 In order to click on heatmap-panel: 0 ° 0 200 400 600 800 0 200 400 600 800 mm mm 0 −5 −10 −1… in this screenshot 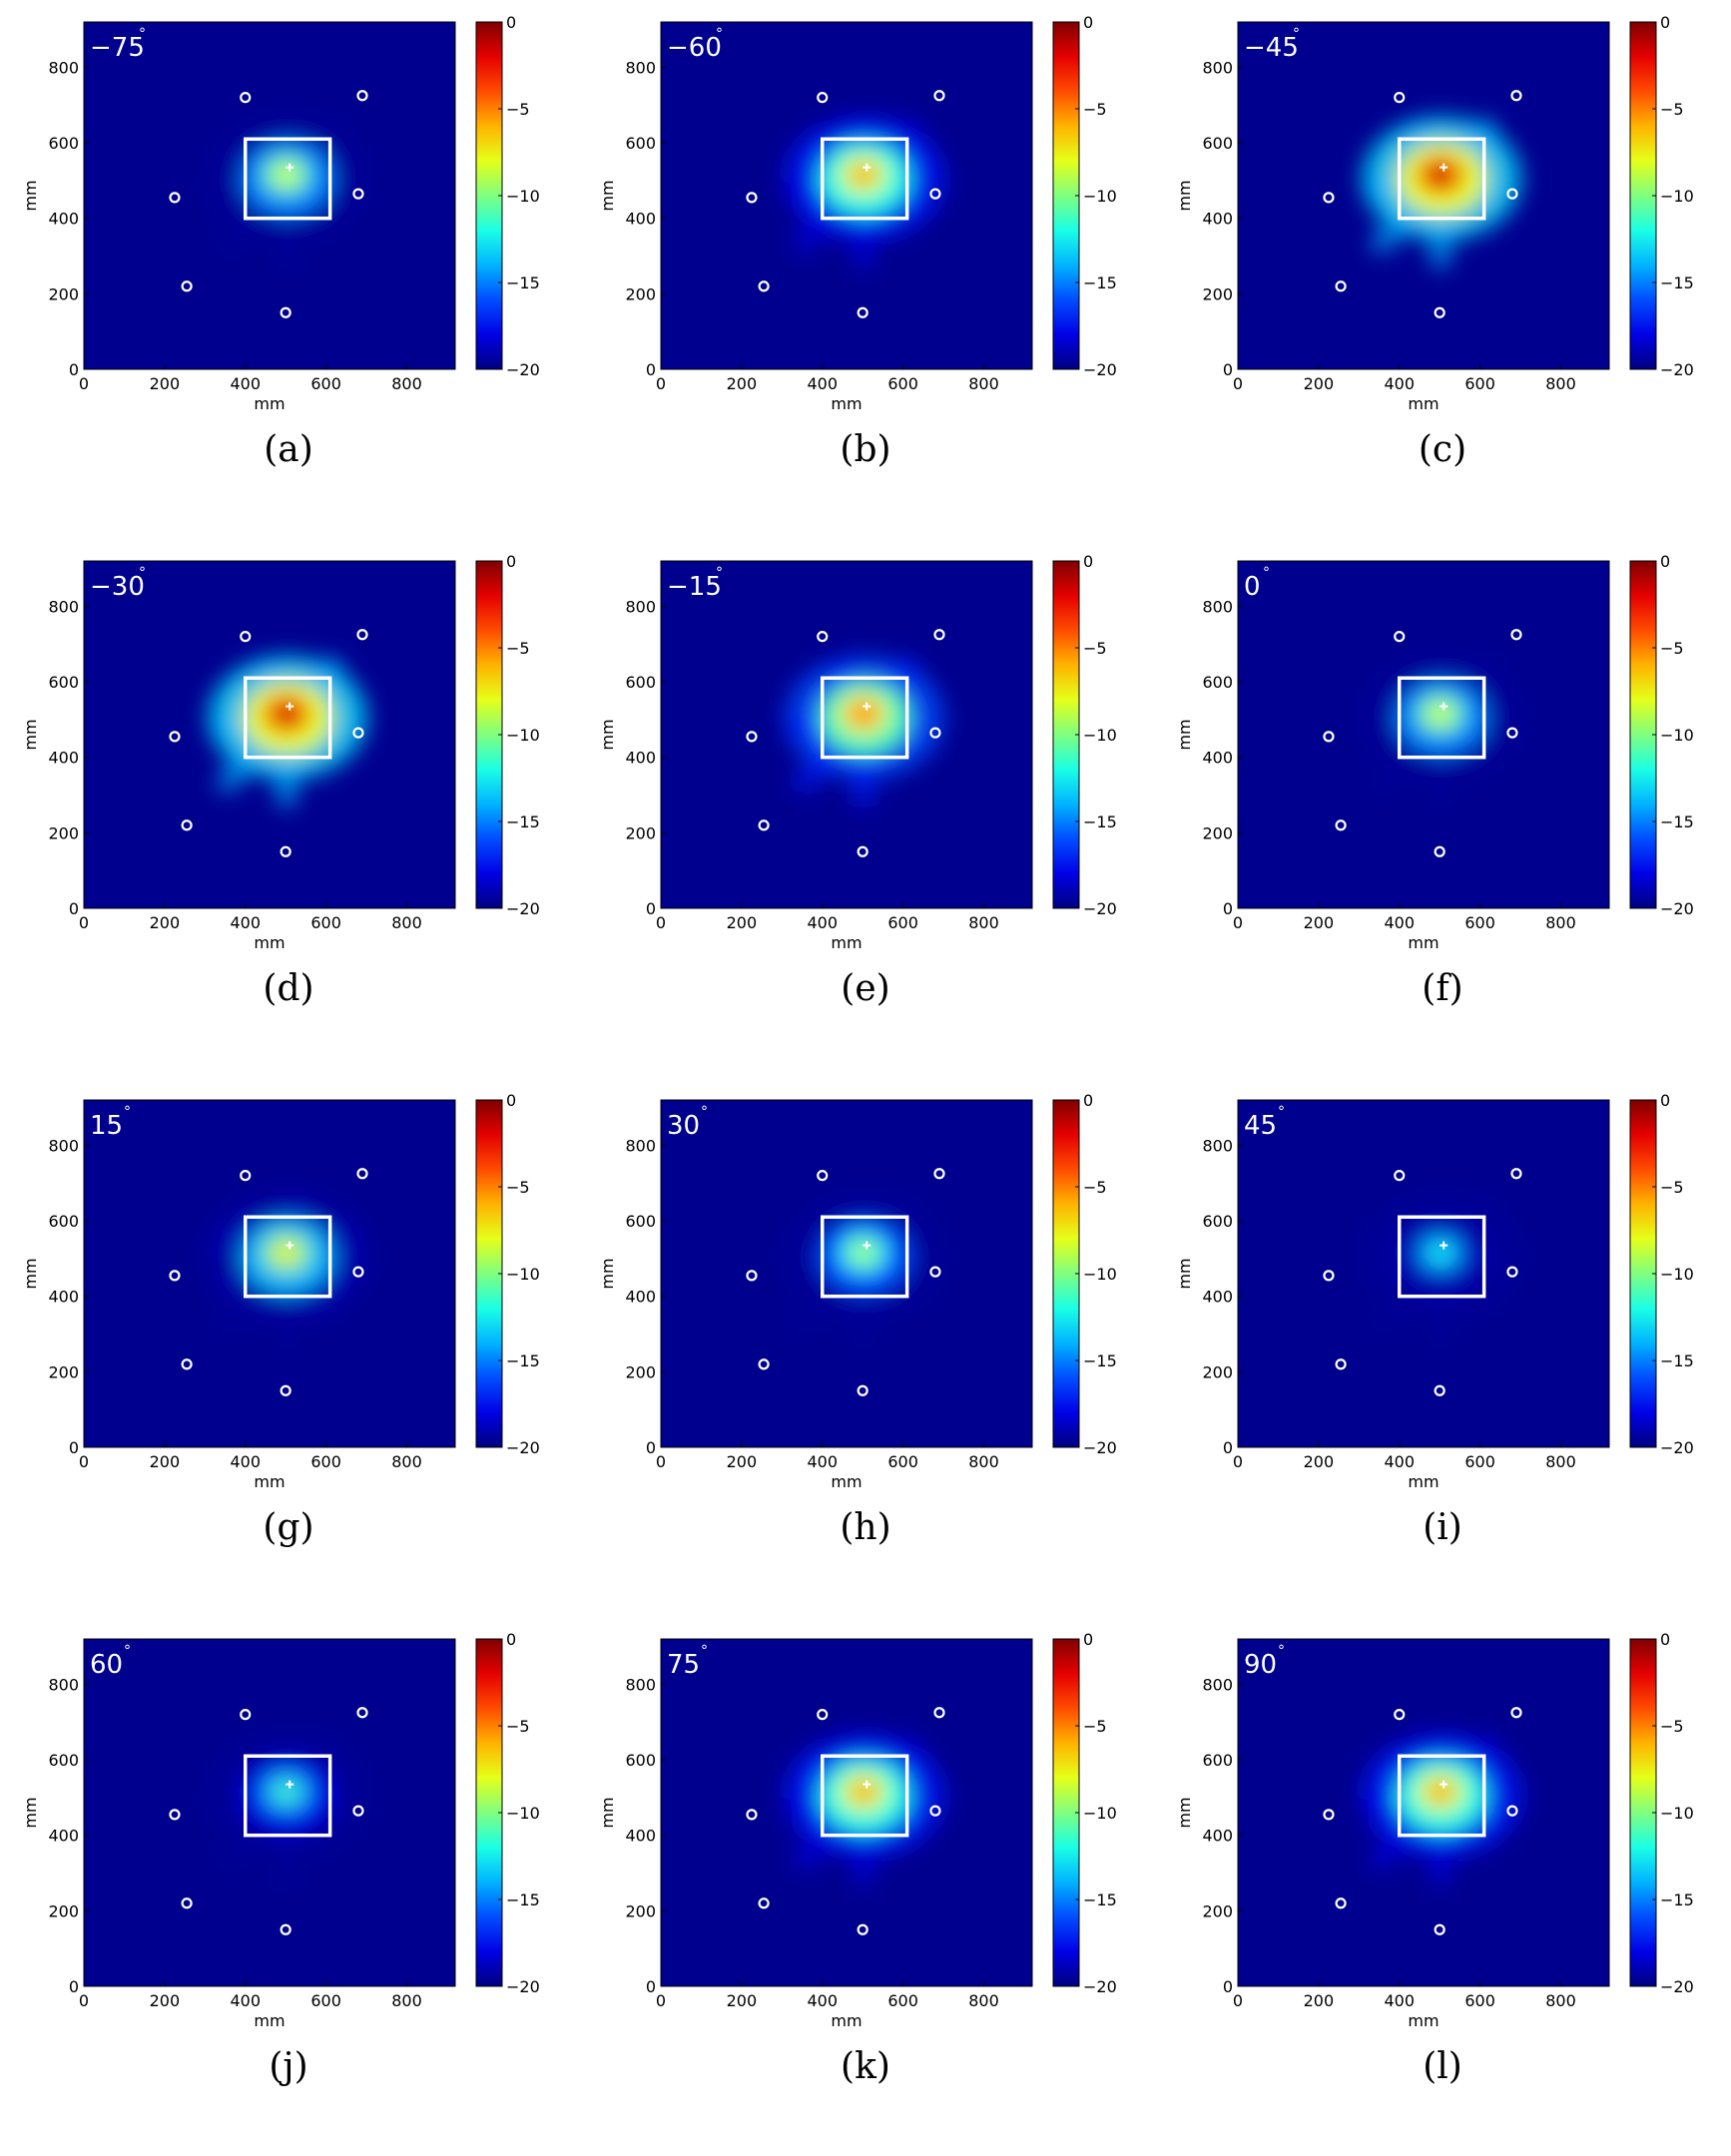, I will do `click(1442, 808)`.